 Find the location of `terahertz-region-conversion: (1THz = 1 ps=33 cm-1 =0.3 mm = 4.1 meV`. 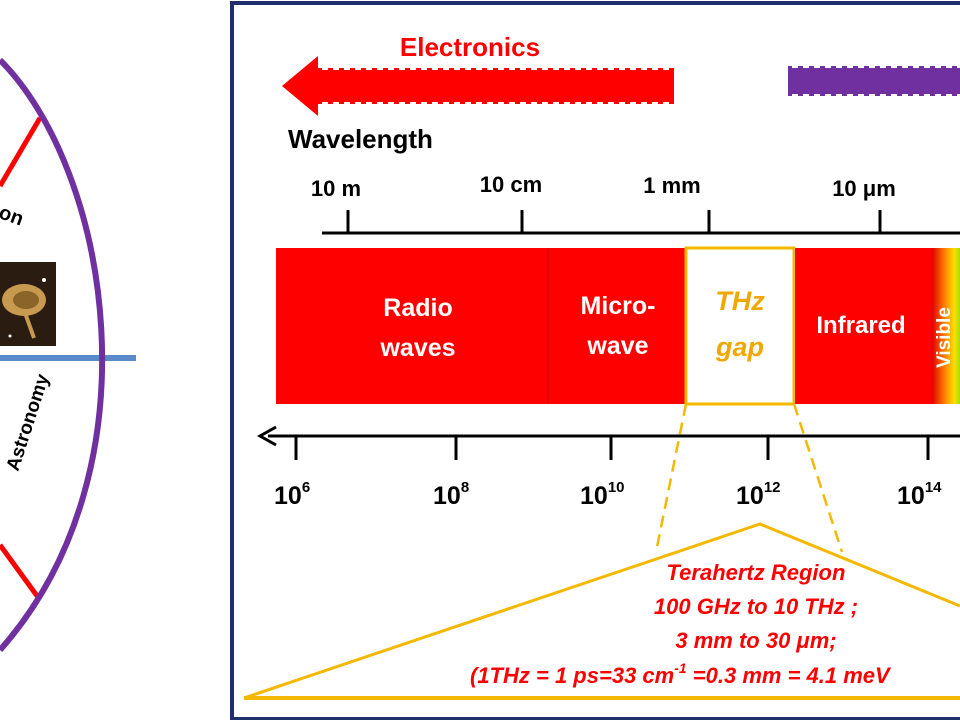

terahertz-region-conversion: (1THz = 1 ps=33 cm-1 =0.3 mm = 4.1 meV is located at coordinates (681, 674).